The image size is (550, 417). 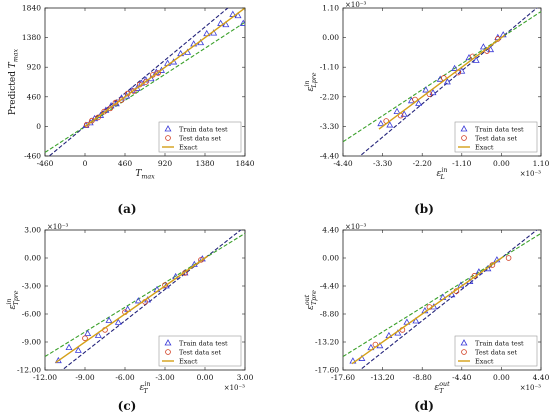 What do you see at coordinates (29, 370) in the screenshot?
I see `y-tick-label-c-0: -12.00` at bounding box center [29, 370].